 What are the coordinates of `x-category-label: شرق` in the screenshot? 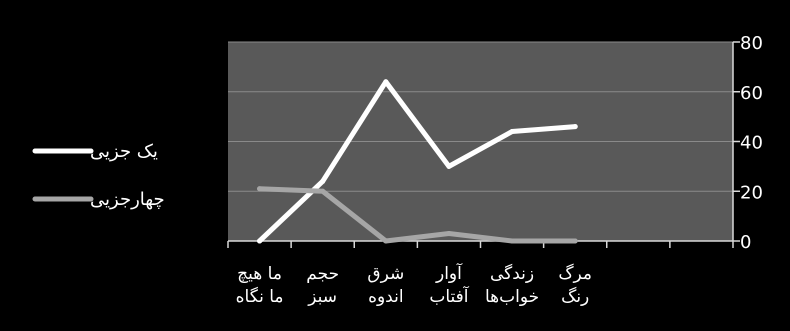 It's located at (385, 274).